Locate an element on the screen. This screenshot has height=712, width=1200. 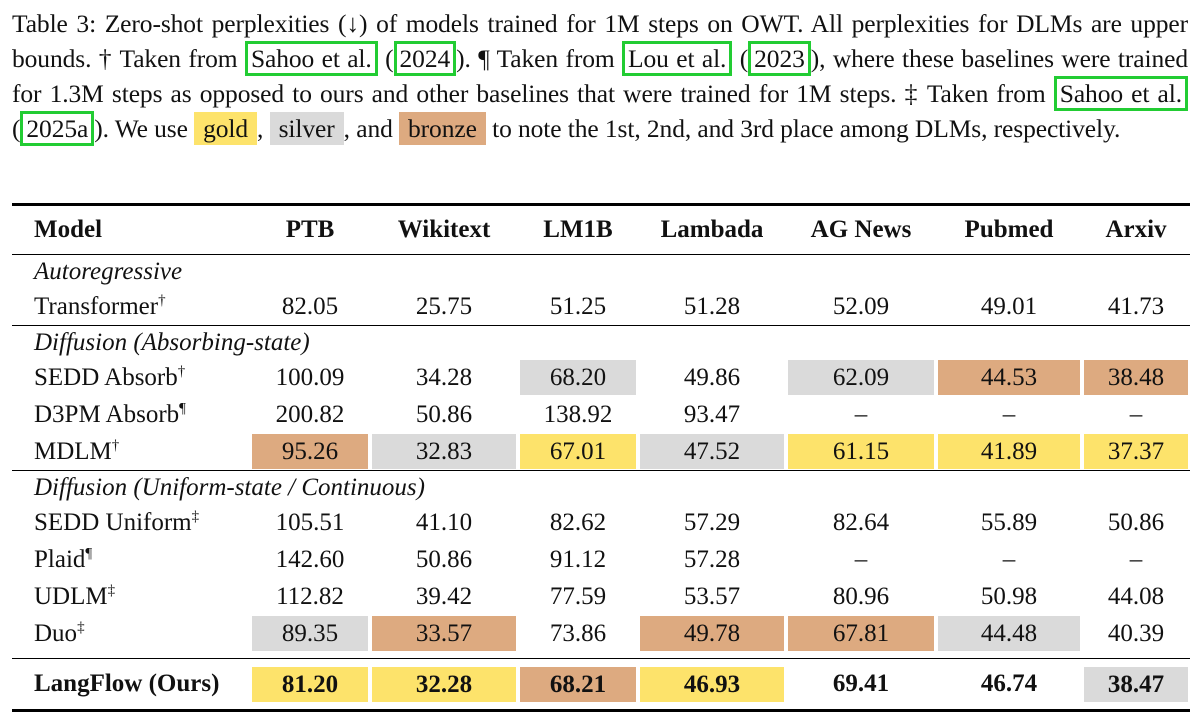
cell-wikitext: 41.10 is located at coordinates (444, 522).